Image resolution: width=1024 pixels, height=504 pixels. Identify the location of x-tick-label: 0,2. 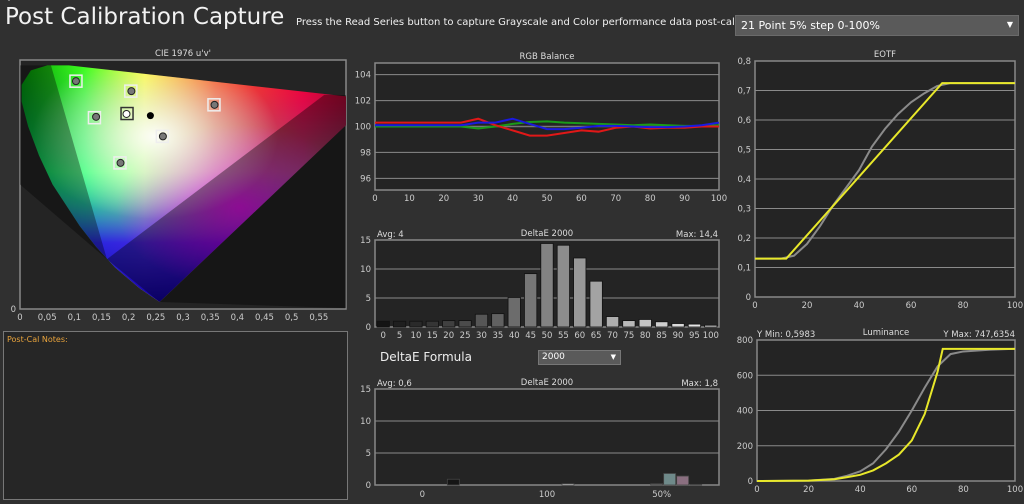
(129, 318).